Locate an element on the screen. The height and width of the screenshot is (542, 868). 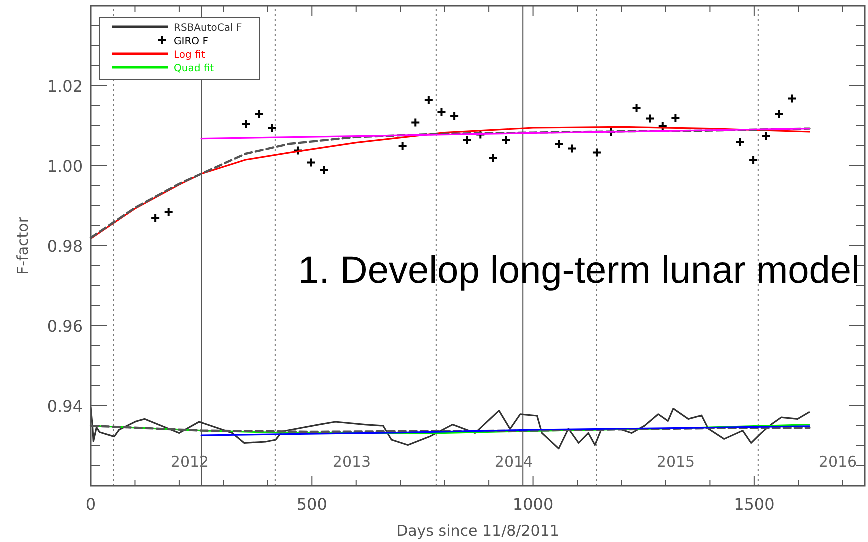
y-tick-label: 1.02 is located at coordinates (65, 86).